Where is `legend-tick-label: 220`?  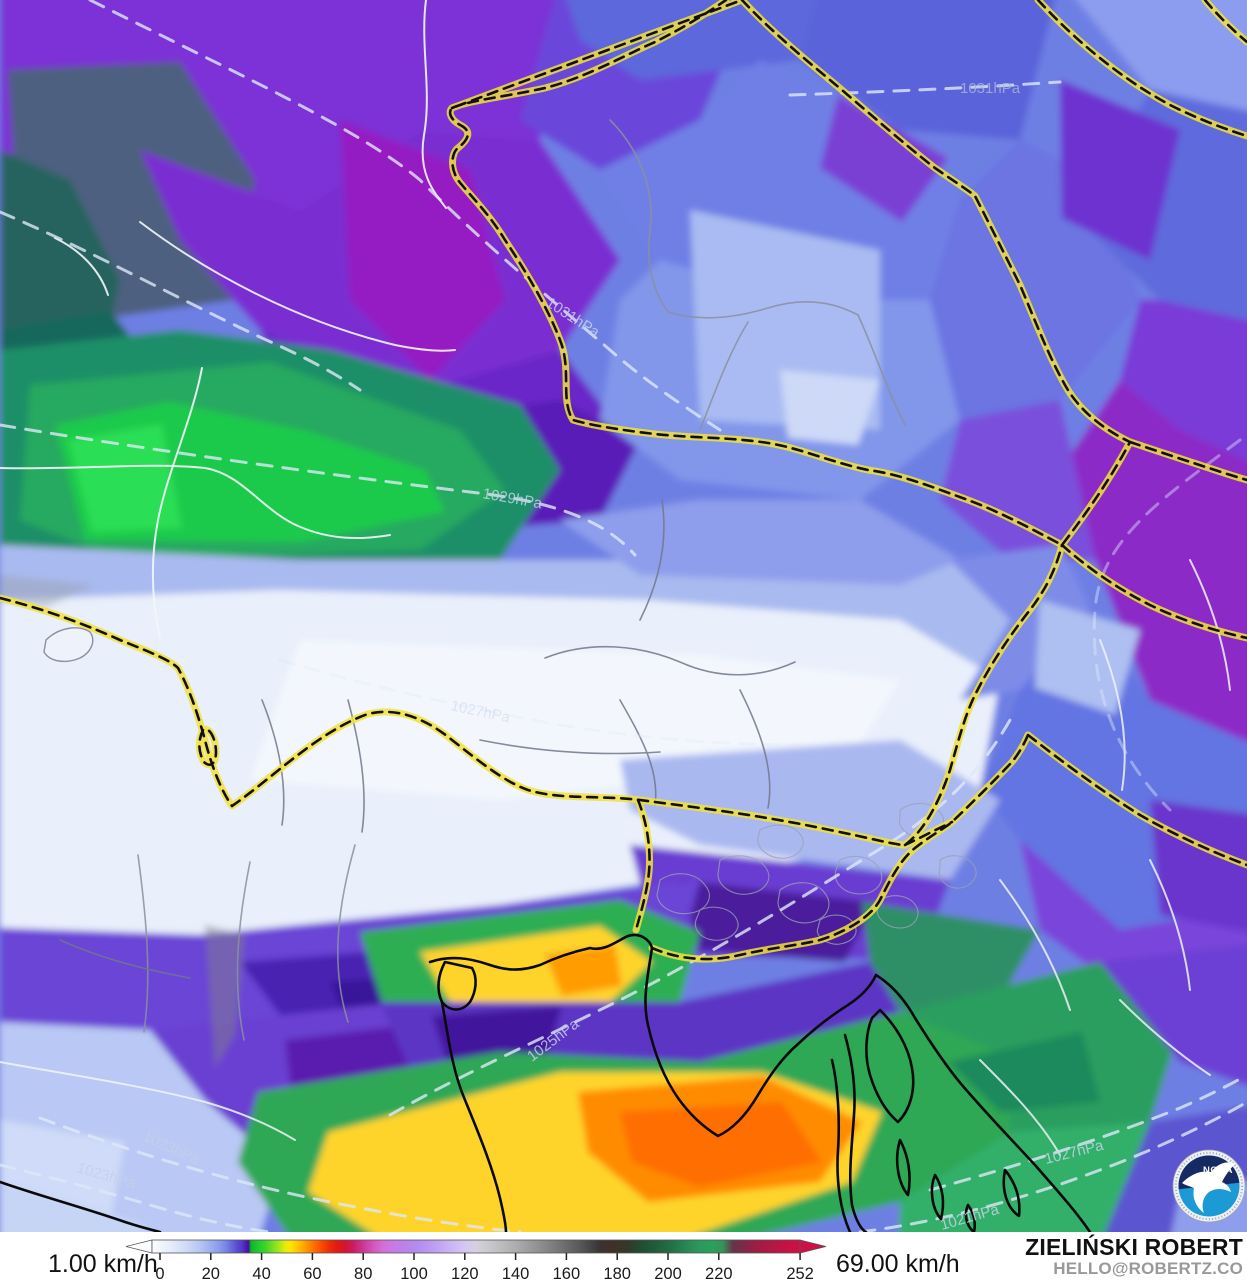 legend-tick-label: 220 is located at coordinates (719, 1274).